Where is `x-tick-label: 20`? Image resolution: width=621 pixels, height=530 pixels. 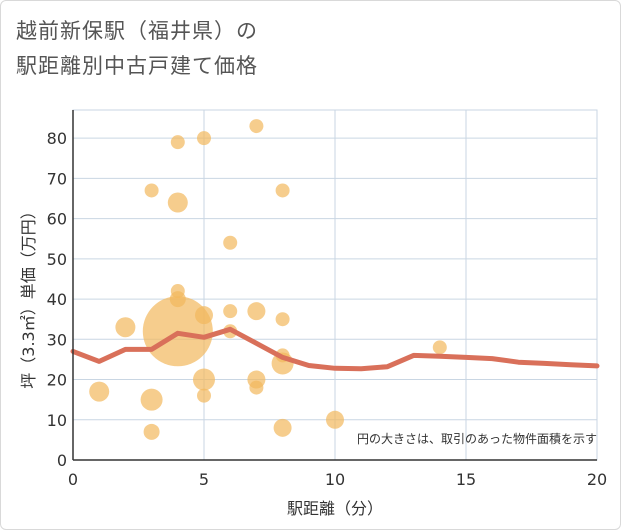
x-tick-label: 20 is located at coordinates (597, 479).